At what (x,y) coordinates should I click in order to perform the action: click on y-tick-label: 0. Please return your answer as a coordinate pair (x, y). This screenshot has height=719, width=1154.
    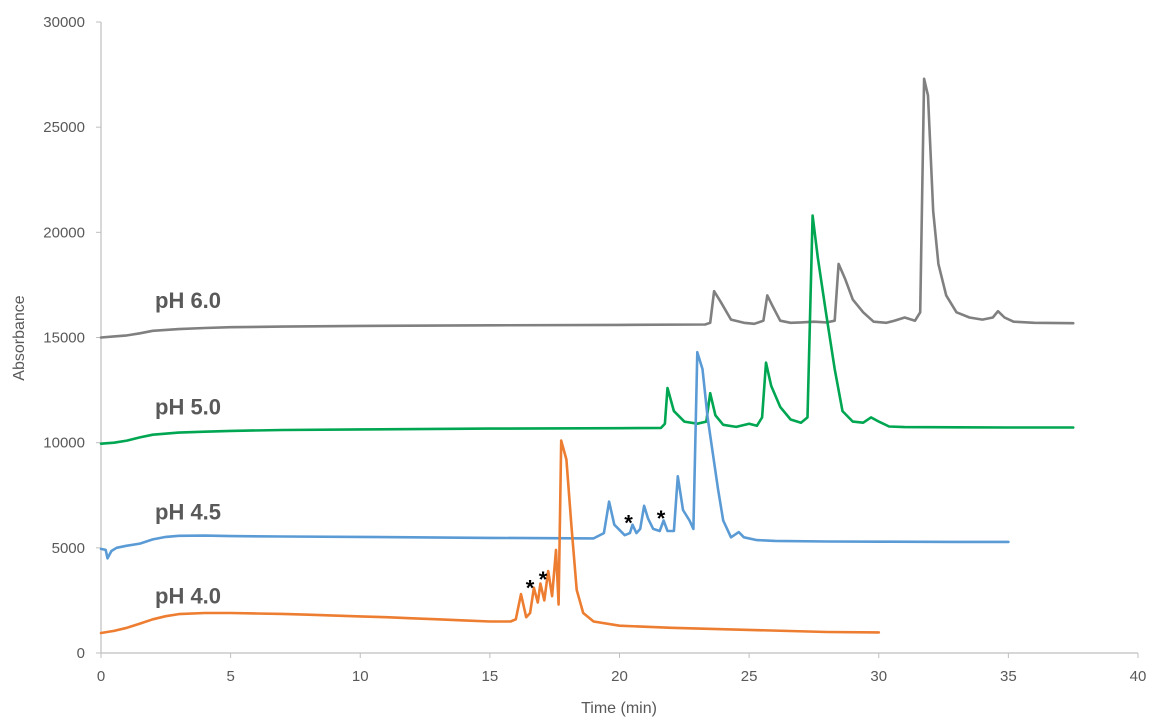
    Looking at the image, I should click on (81, 653).